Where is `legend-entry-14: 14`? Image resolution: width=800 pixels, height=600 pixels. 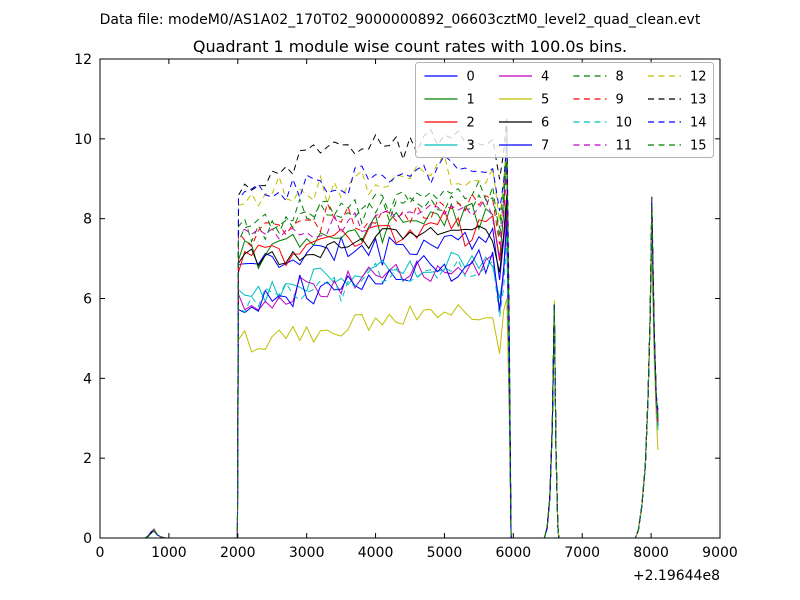
legend-entry-14: 14 is located at coordinates (677, 123).